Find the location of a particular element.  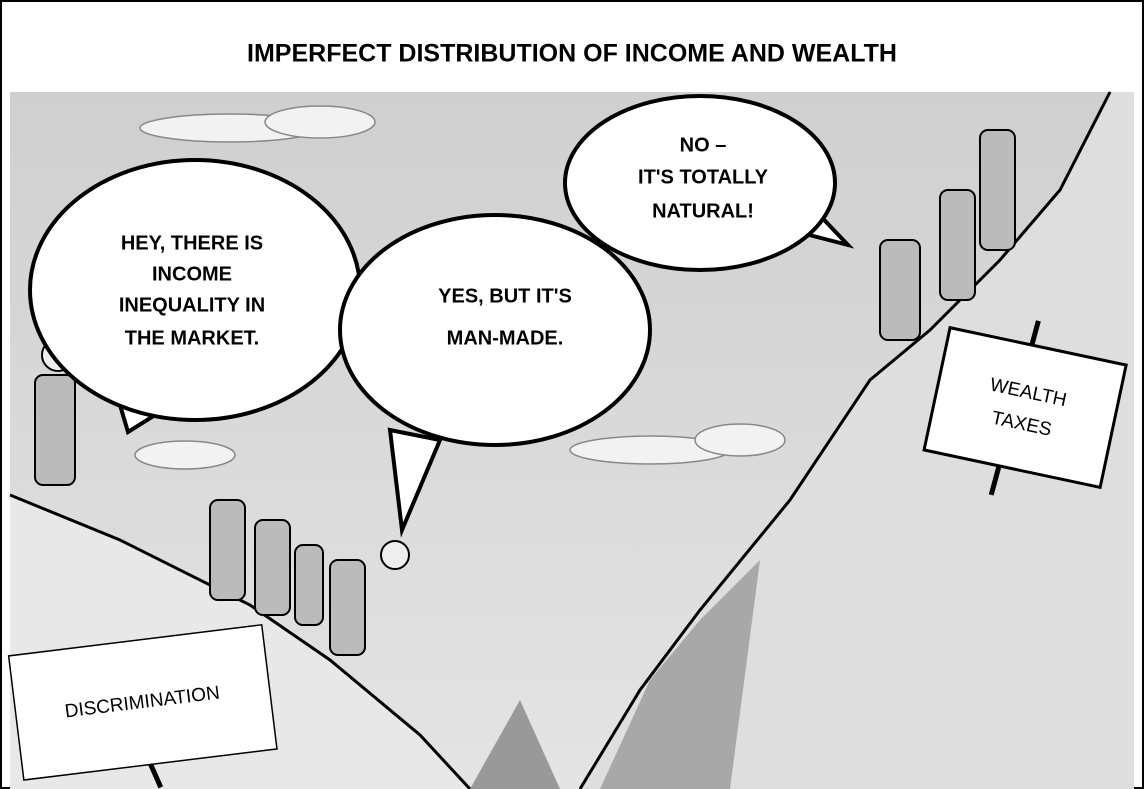

chasm is located at coordinates (515, 744).